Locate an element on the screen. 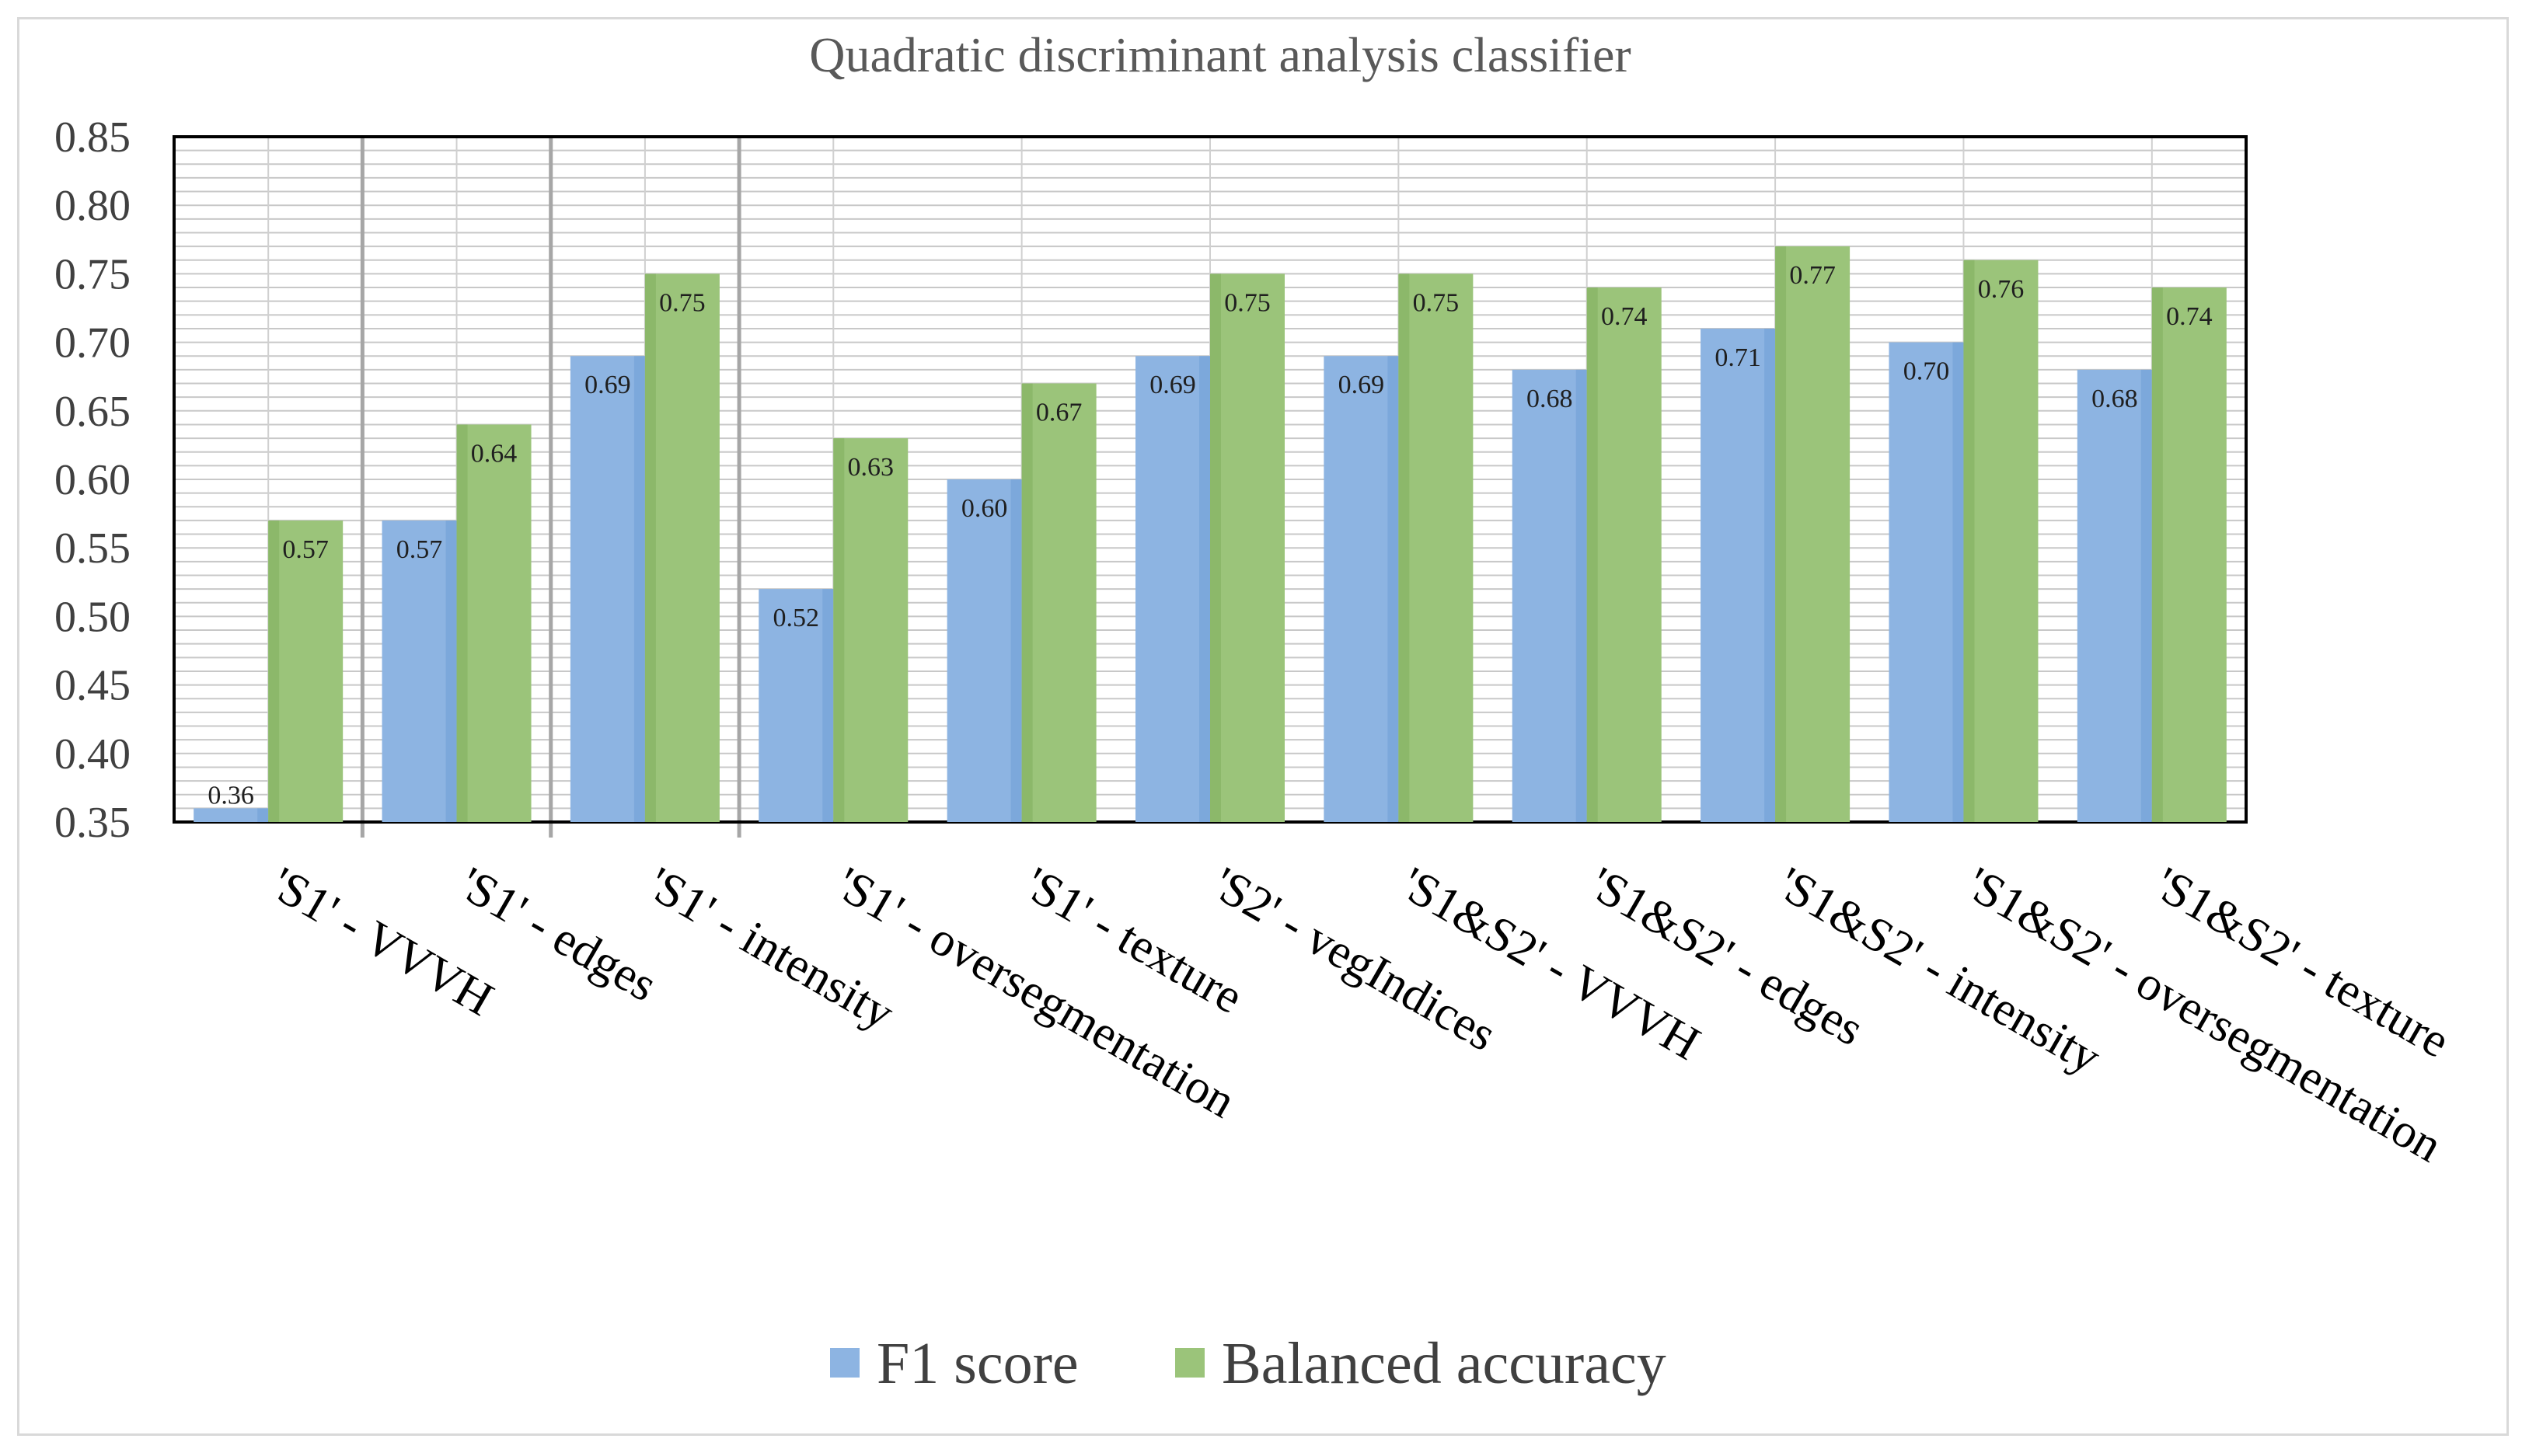  data-label: 0.77 is located at coordinates (1812, 275).